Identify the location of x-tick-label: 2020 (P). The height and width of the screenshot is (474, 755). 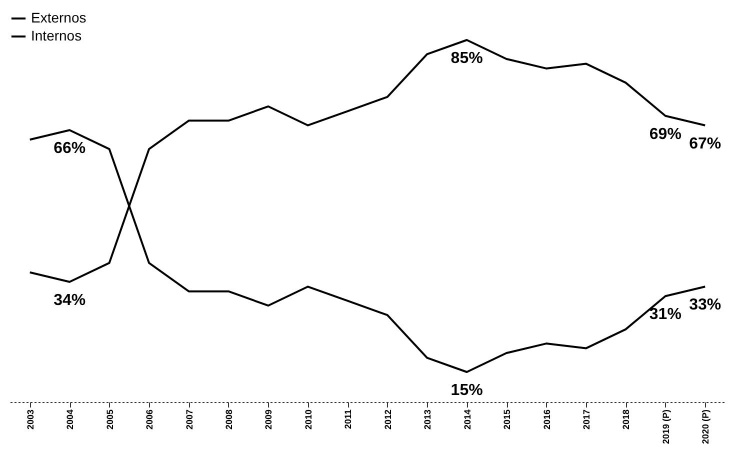
(705, 427).